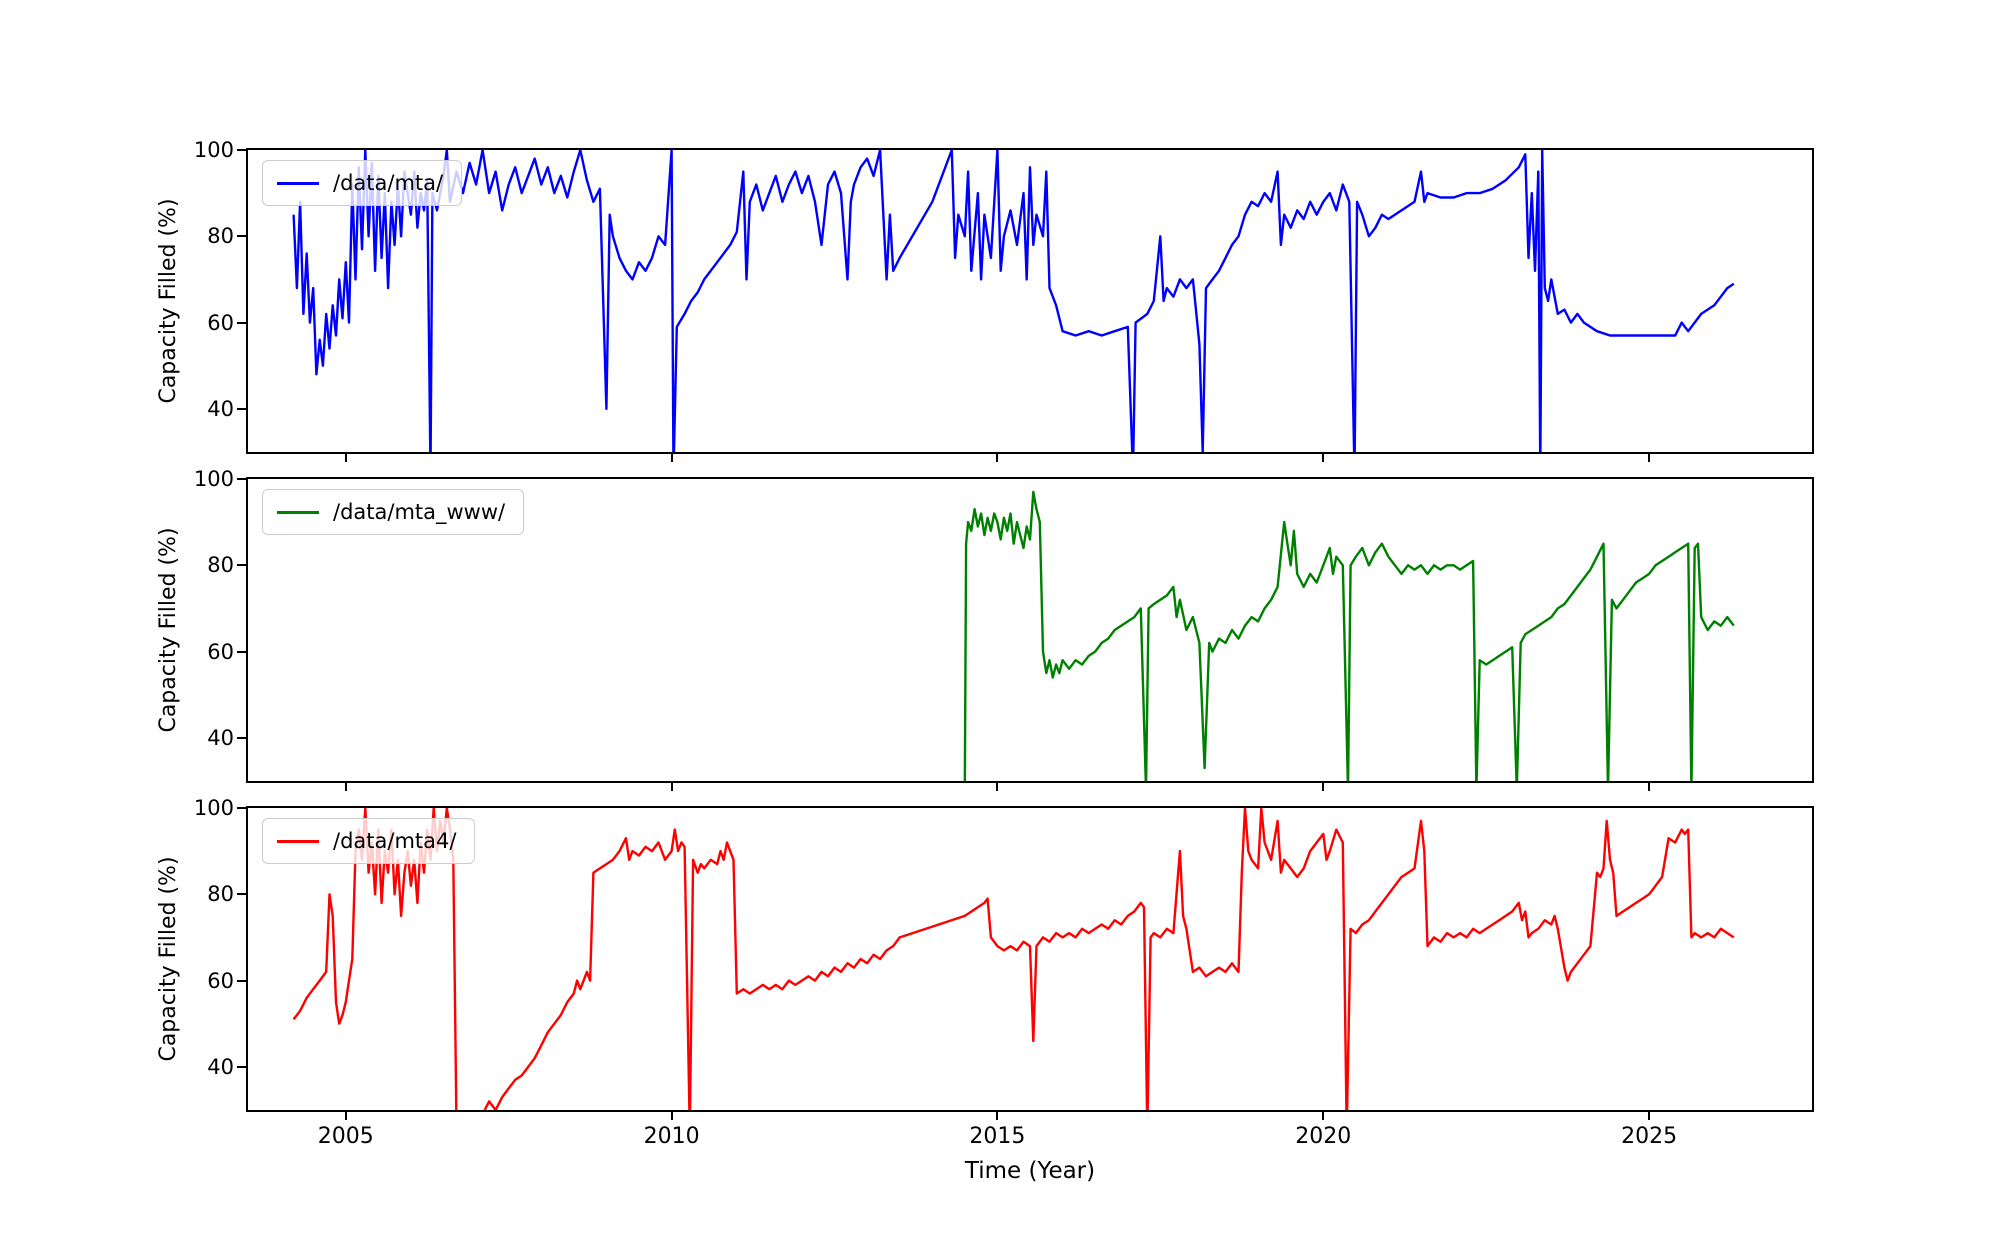 This screenshot has height=1248, width=2000. What do you see at coordinates (1649, 1136) in the screenshot?
I see `x-tick-label: 2025` at bounding box center [1649, 1136].